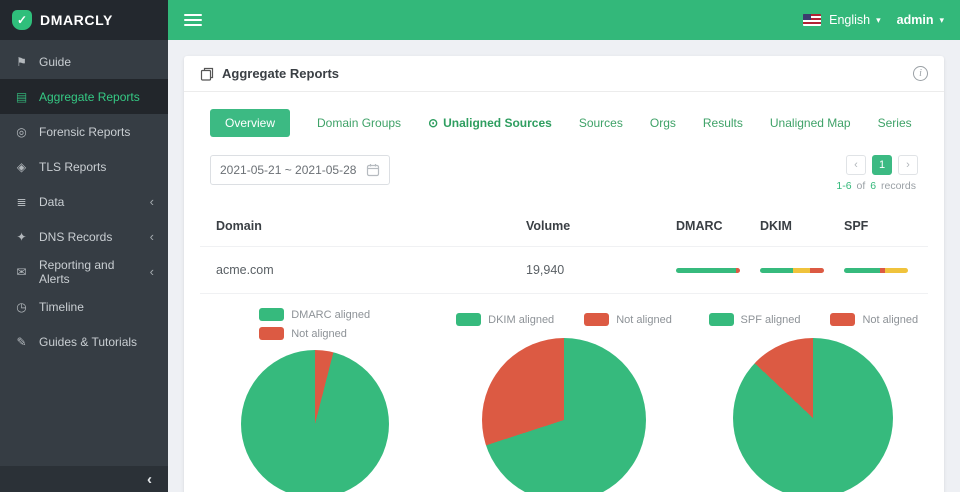 The image size is (960, 492). Describe the element at coordinates (88, 341) in the screenshot. I see `sidebar-item-label: Guides & Tutorials` at that location.